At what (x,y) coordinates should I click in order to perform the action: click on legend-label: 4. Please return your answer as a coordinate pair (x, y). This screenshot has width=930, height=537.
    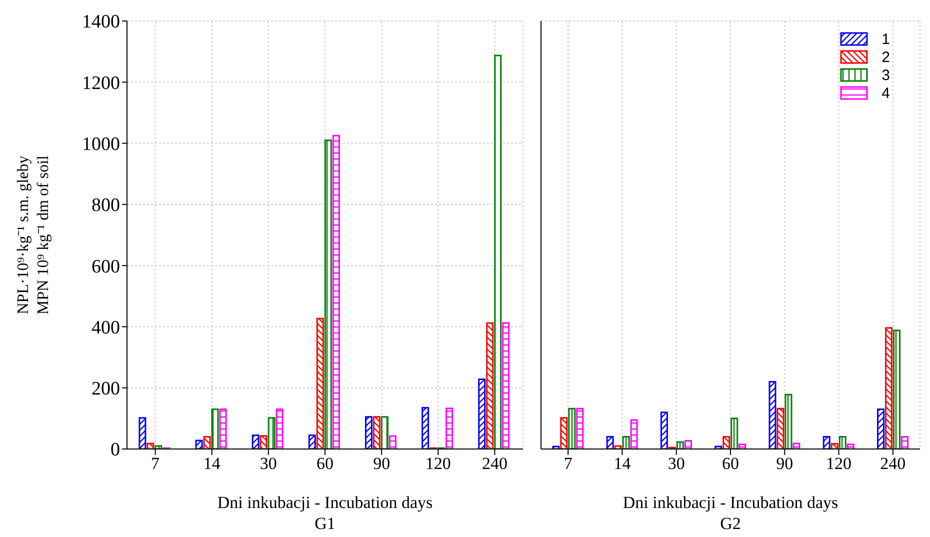
    Looking at the image, I should click on (886, 93).